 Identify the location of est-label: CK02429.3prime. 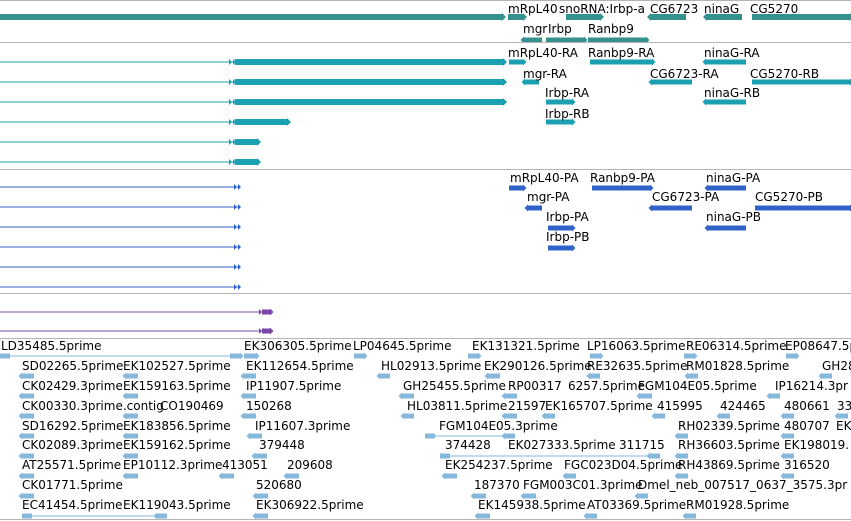
(72, 386).